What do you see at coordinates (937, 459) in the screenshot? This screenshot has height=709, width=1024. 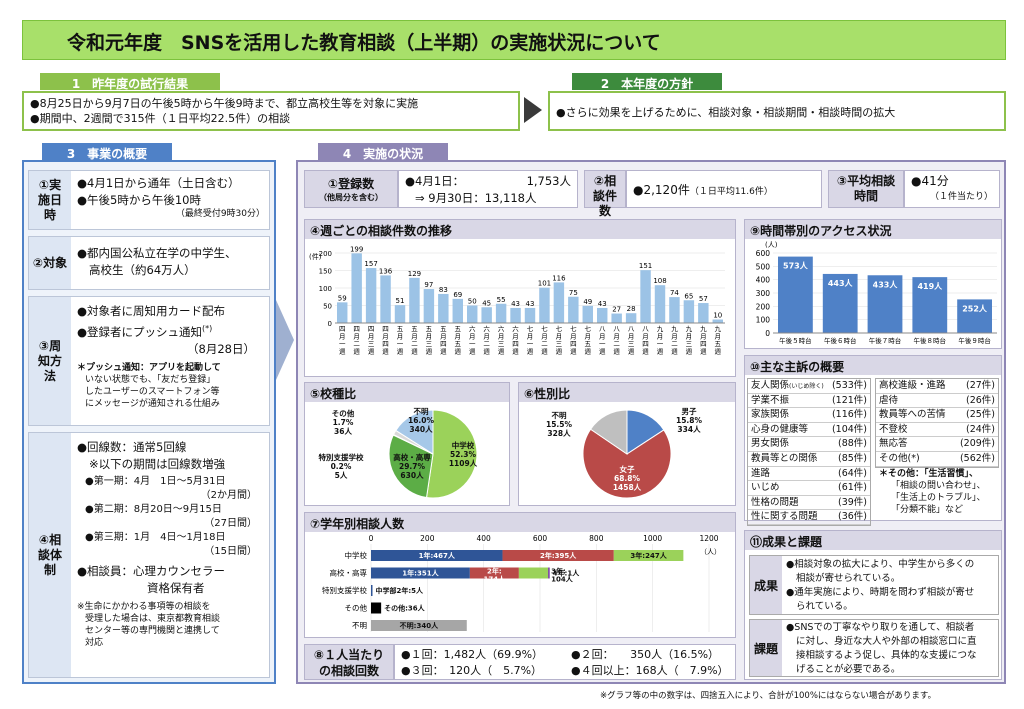 I see `topic-row: その他(*) (562件)` at bounding box center [937, 459].